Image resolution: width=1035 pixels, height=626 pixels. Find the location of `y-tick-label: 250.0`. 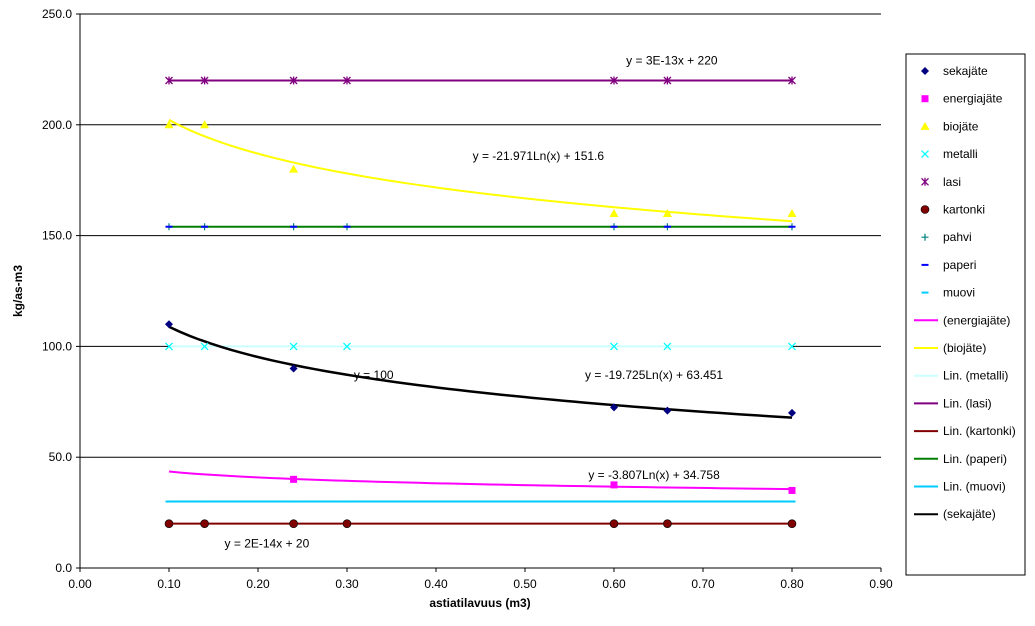

y-tick-label: 250.0 is located at coordinates (57, 14).